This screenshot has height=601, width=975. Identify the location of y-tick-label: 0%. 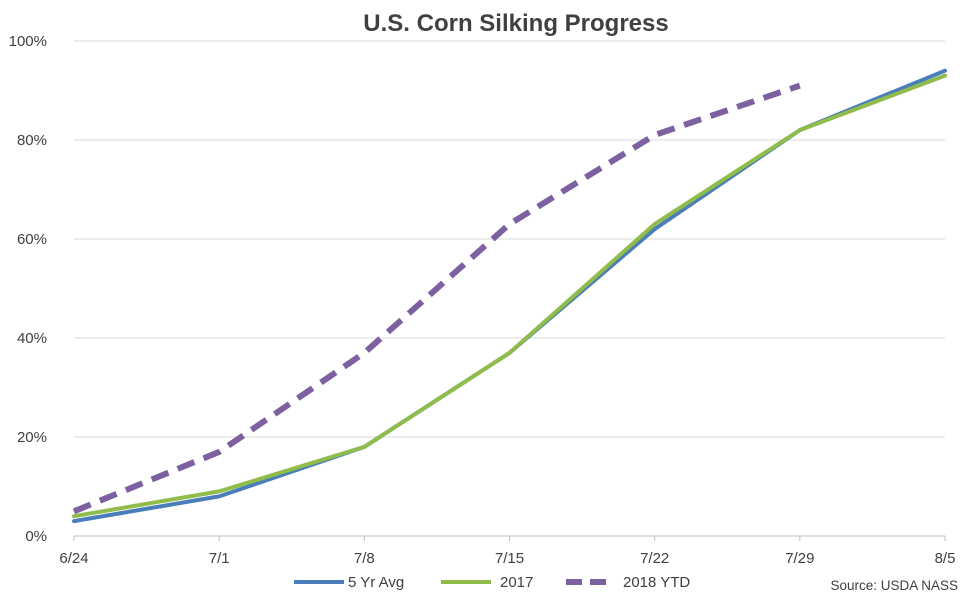
(36, 536).